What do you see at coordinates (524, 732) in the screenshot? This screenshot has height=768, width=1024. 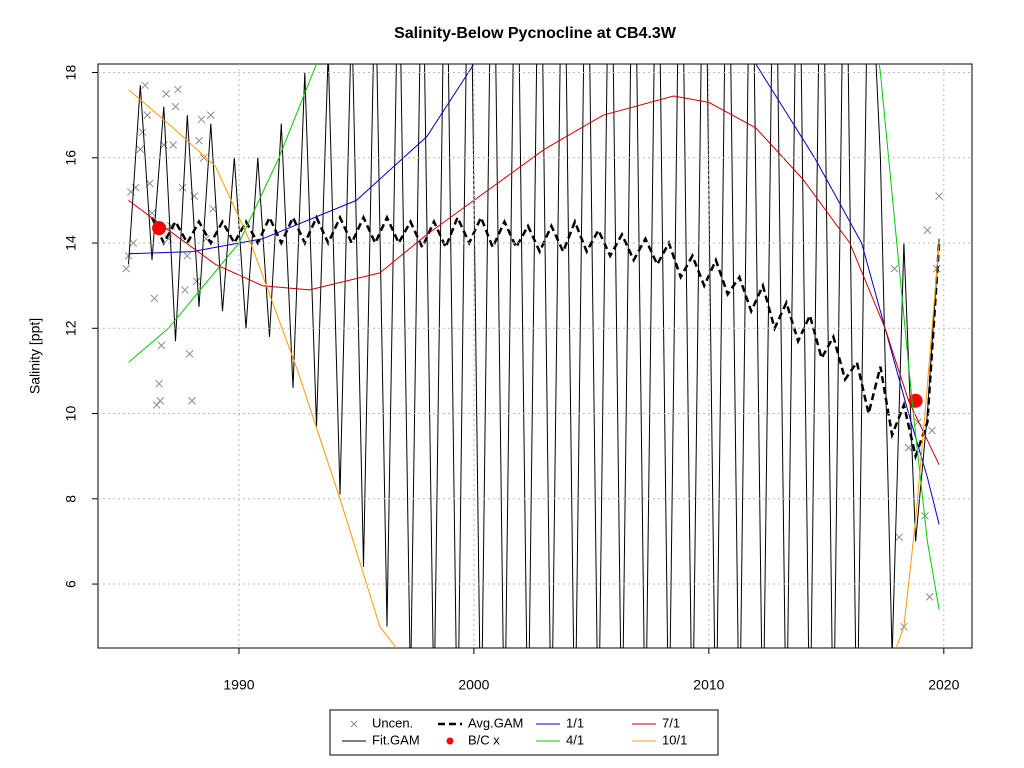 I see `legend-box` at bounding box center [524, 732].